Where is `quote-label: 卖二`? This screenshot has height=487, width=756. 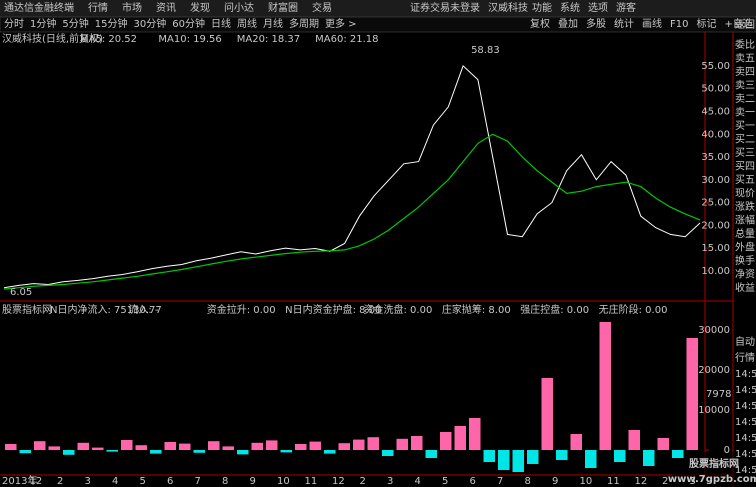
quote-label: 卖二 is located at coordinates (745, 99).